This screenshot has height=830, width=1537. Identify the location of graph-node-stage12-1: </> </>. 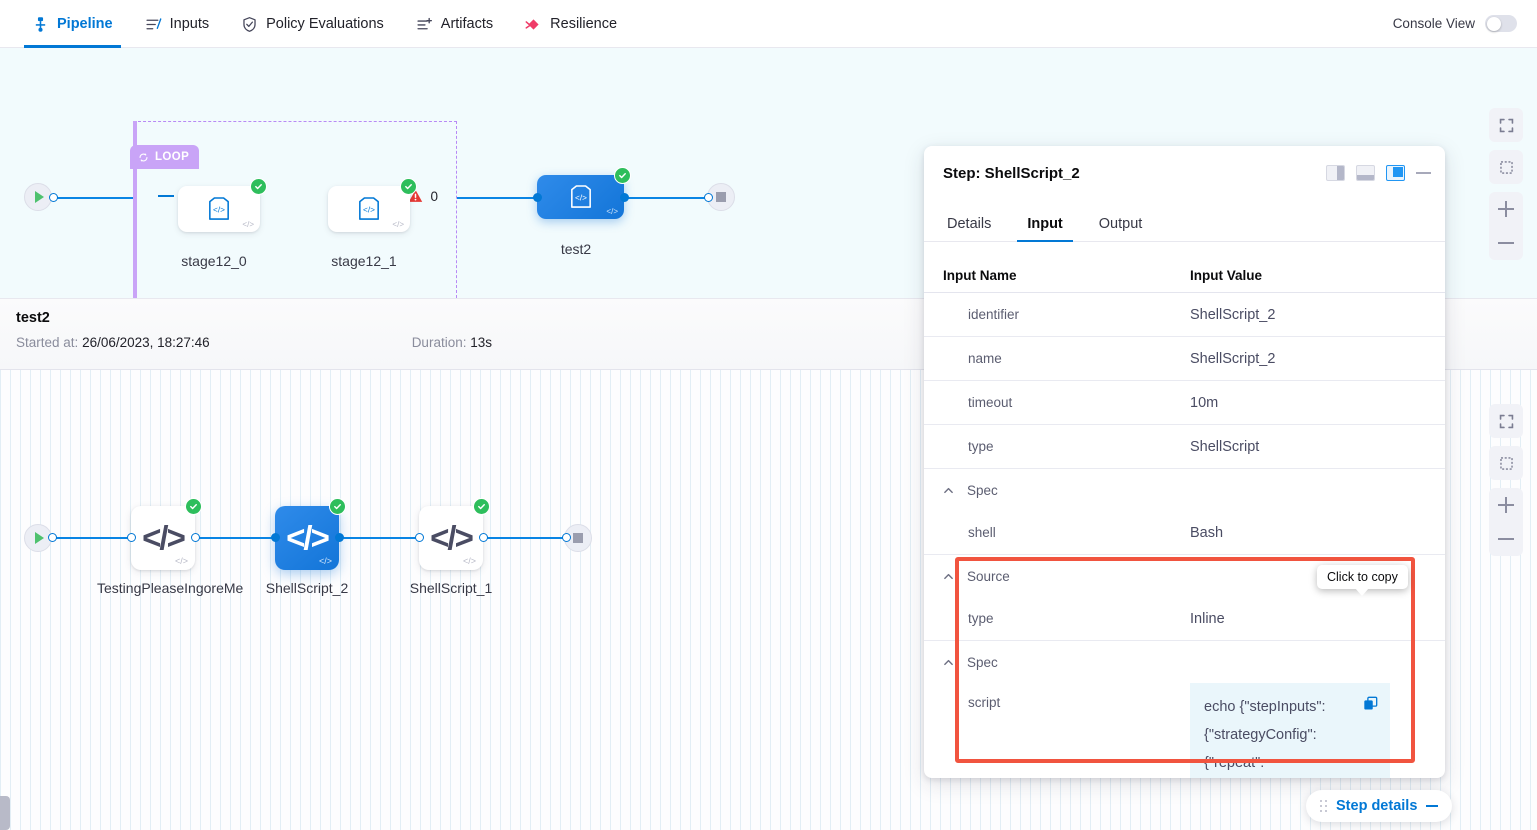
(372, 205).